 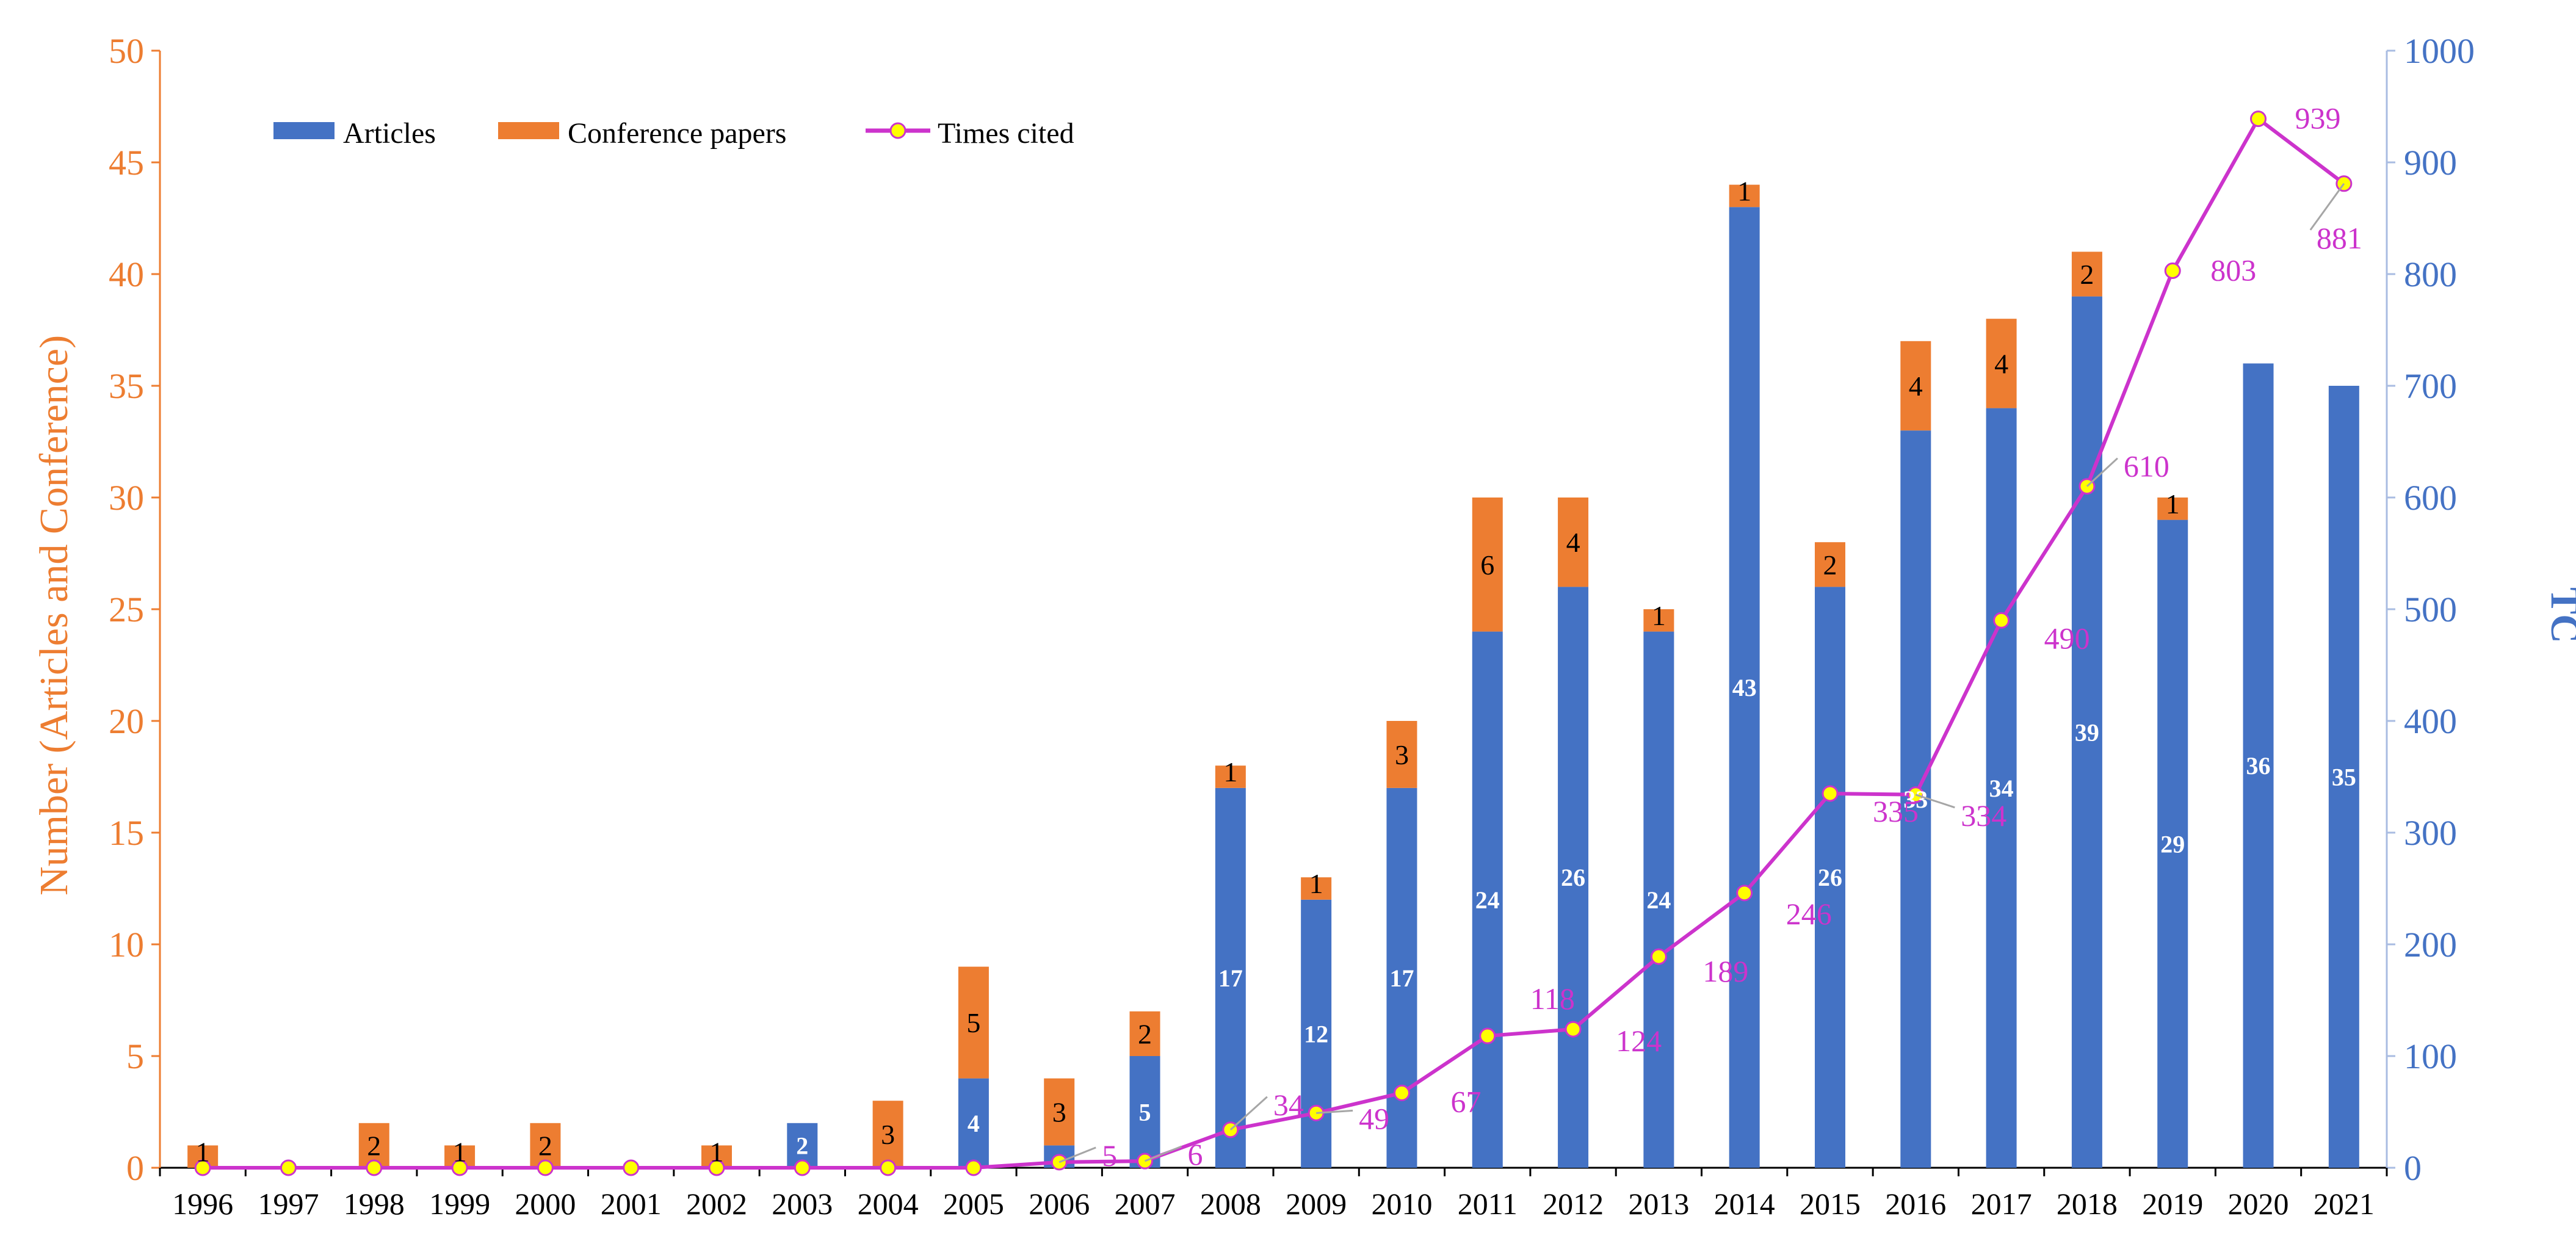 I want to click on x-tick-label: 2018, so click(x=2087, y=1204).